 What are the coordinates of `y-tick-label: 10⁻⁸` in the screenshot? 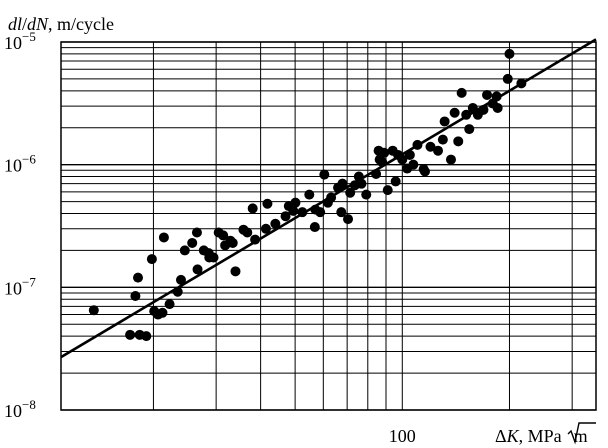 It's located at (20, 409).